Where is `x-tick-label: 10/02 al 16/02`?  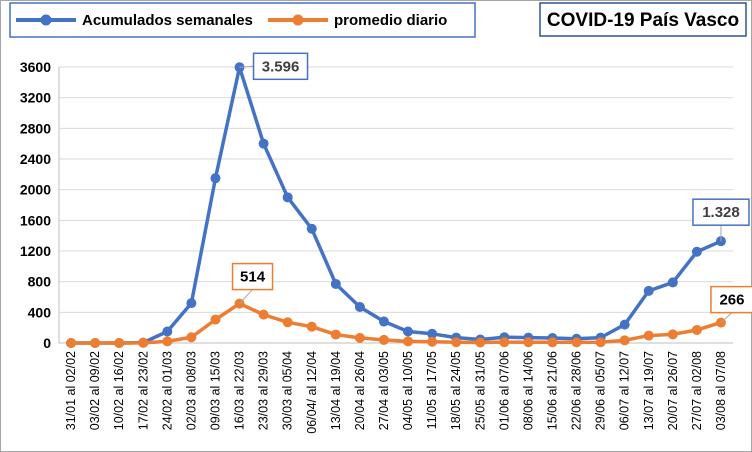 x-tick-label: 10/02 al 16/02 is located at coordinates (119, 390).